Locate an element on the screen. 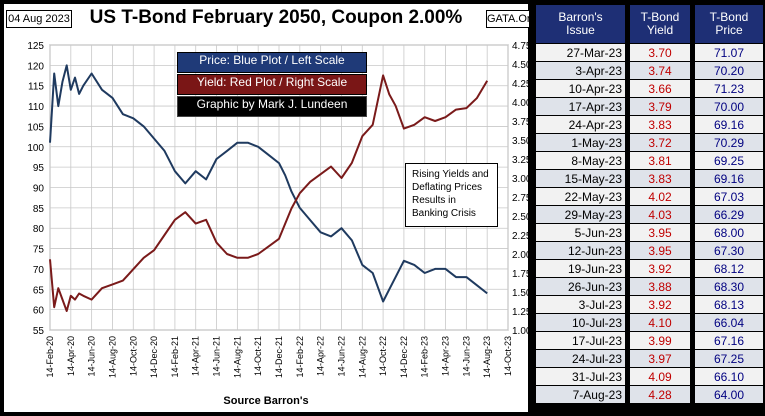  cell-issue: 5-Jun-23 is located at coordinates (580, 232).